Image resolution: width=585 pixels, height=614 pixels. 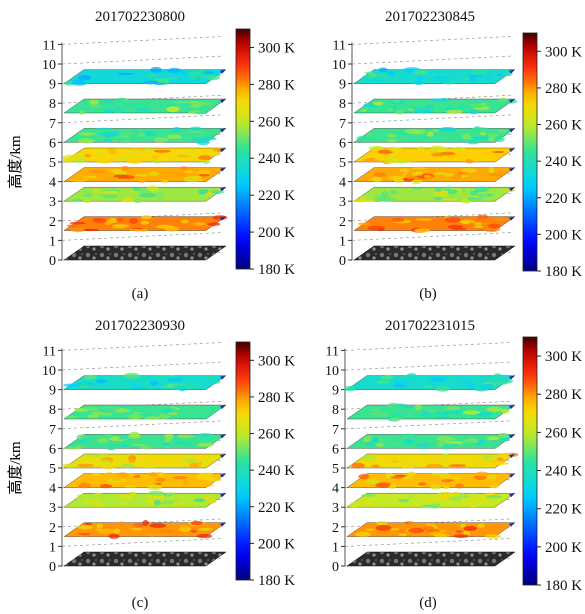 What do you see at coordinates (335, 410) in the screenshot?
I see `y-tick-label: 8` at bounding box center [335, 410].